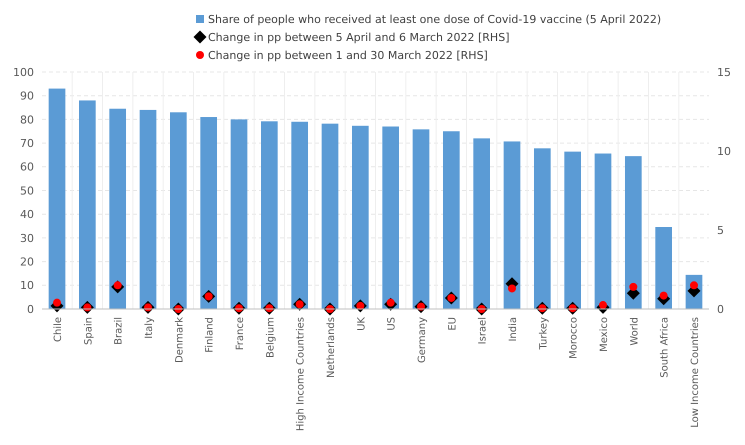  I want to click on x-tick-label: France, so click(240, 333).